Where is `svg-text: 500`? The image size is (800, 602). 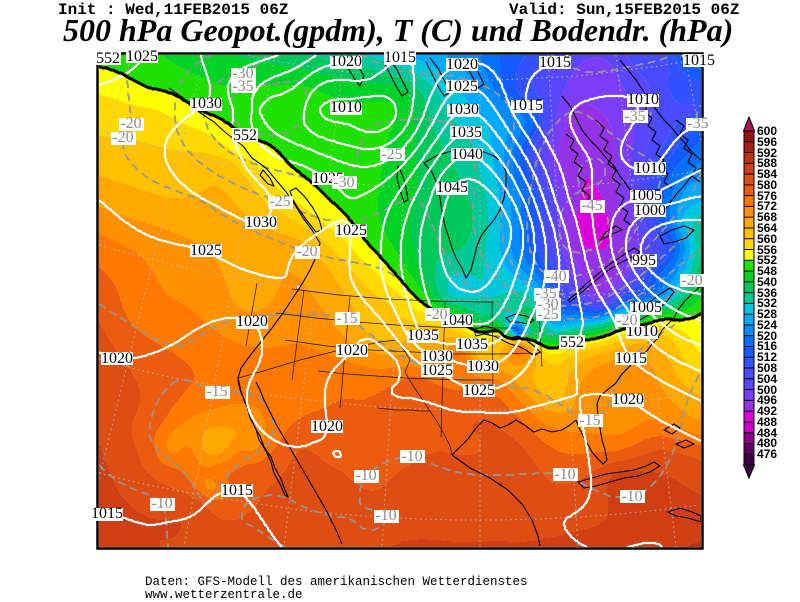
svg-text: 500 is located at coordinates (767, 390).